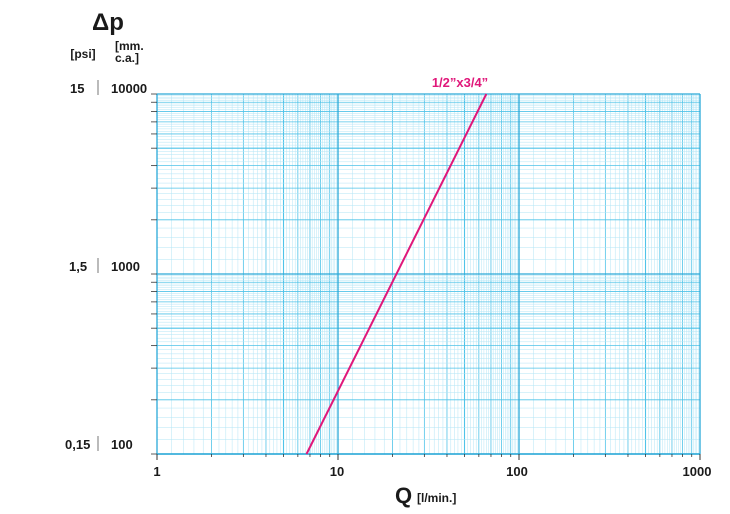  What do you see at coordinates (78, 266) in the screenshot?
I see `y-tick-psi-1-5: 1,5` at bounding box center [78, 266].